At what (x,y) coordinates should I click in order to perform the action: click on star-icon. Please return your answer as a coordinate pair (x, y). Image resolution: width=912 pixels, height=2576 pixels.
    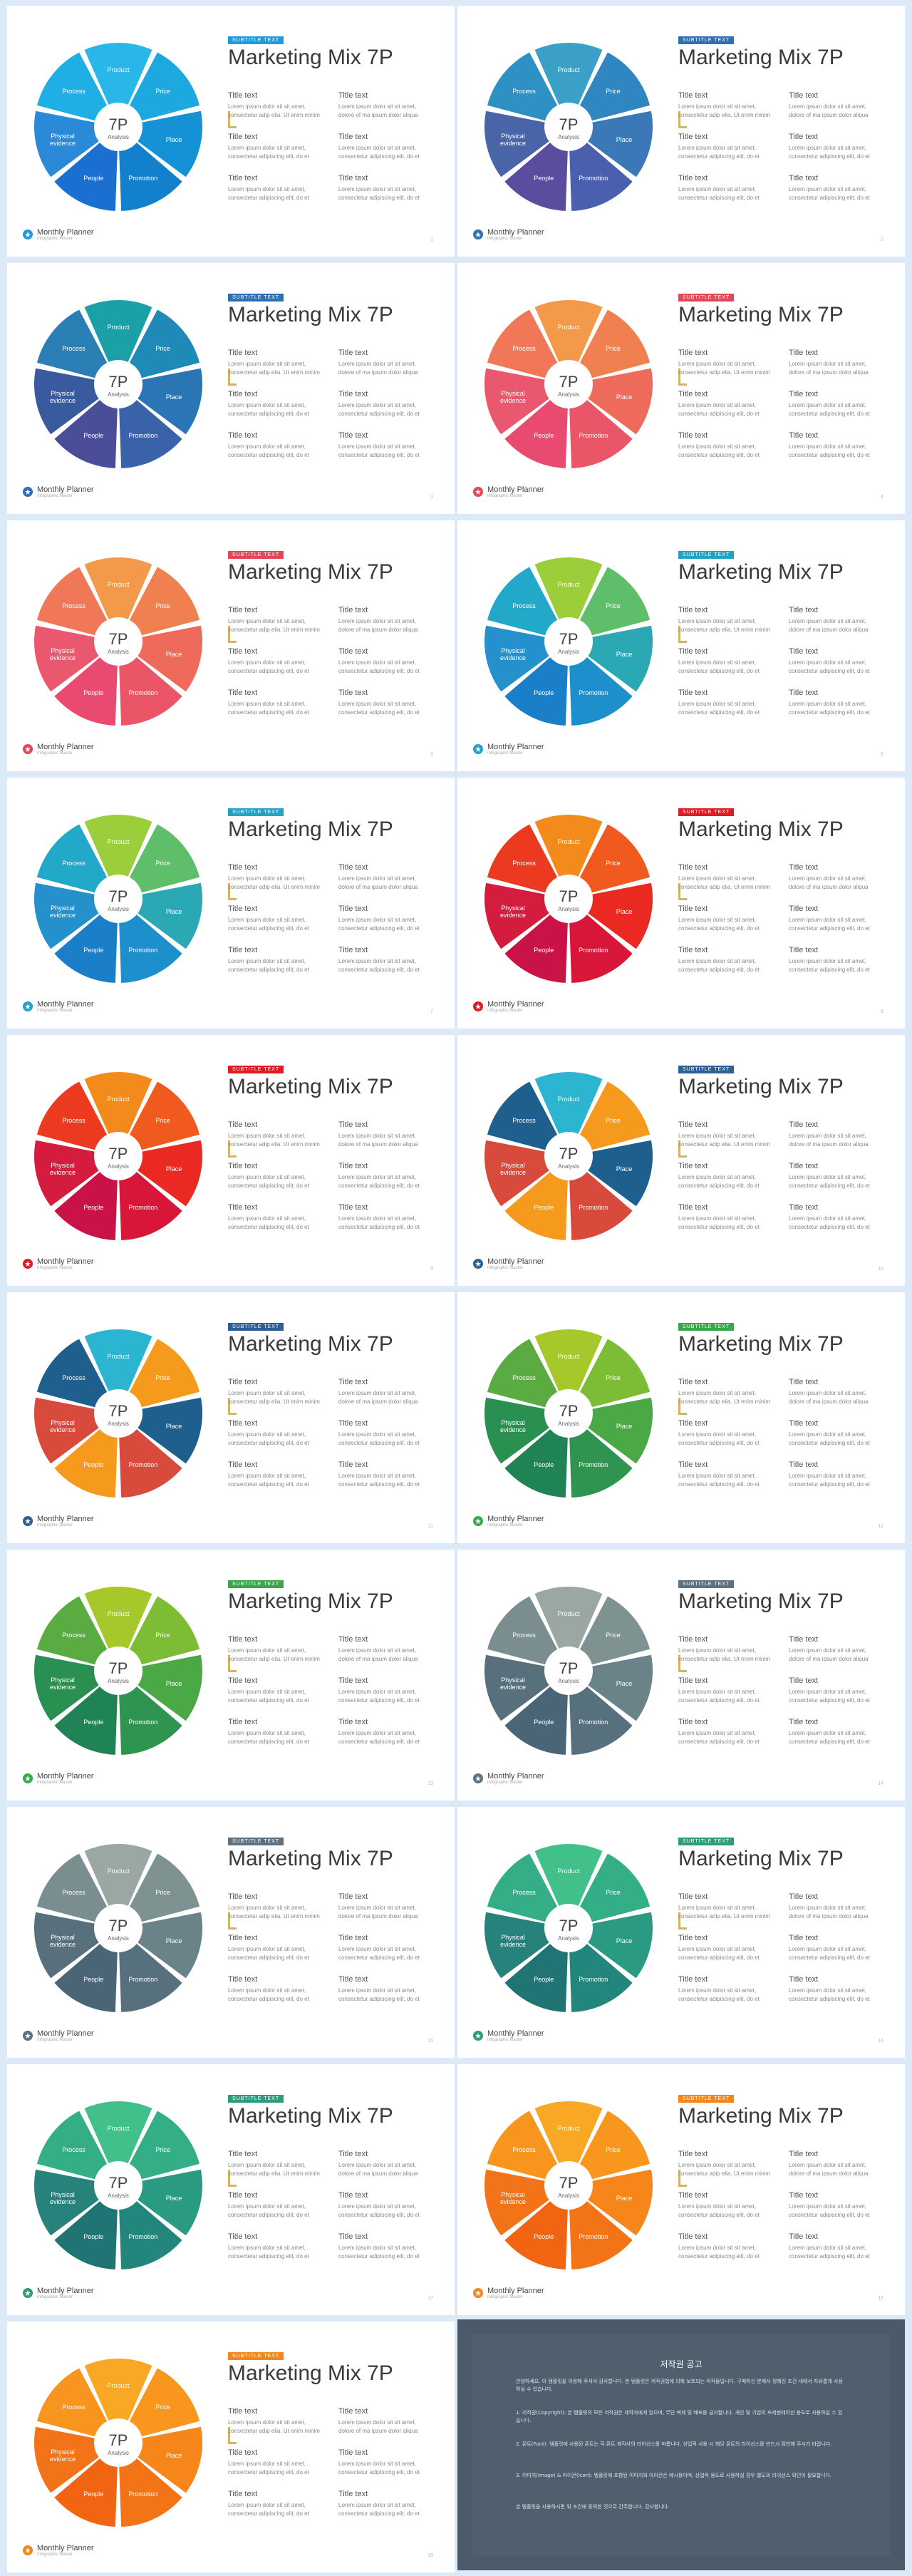
    Looking at the image, I should click on (478, 234).